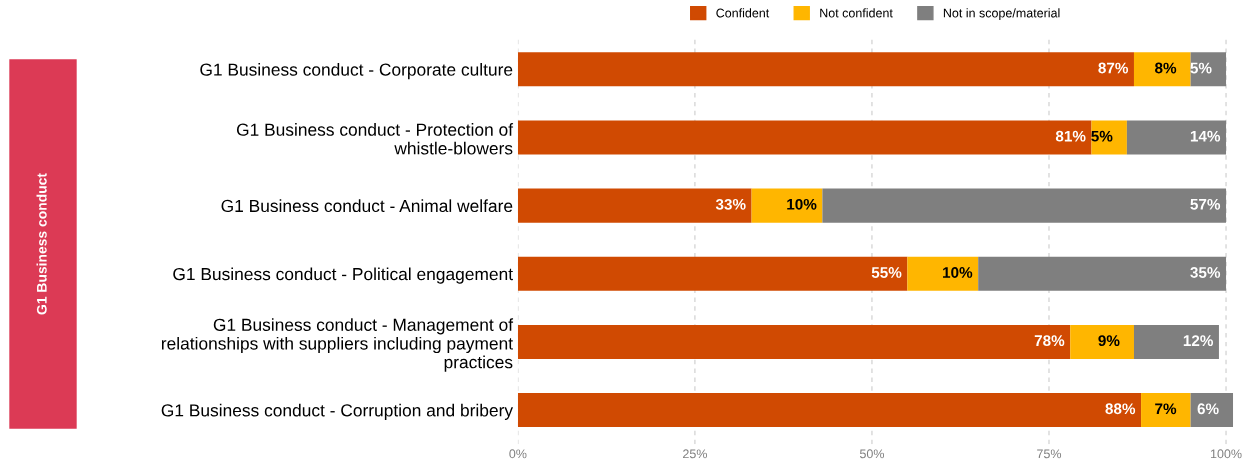 The image size is (1257, 470). I want to click on data-label: 35%, so click(1205, 272).